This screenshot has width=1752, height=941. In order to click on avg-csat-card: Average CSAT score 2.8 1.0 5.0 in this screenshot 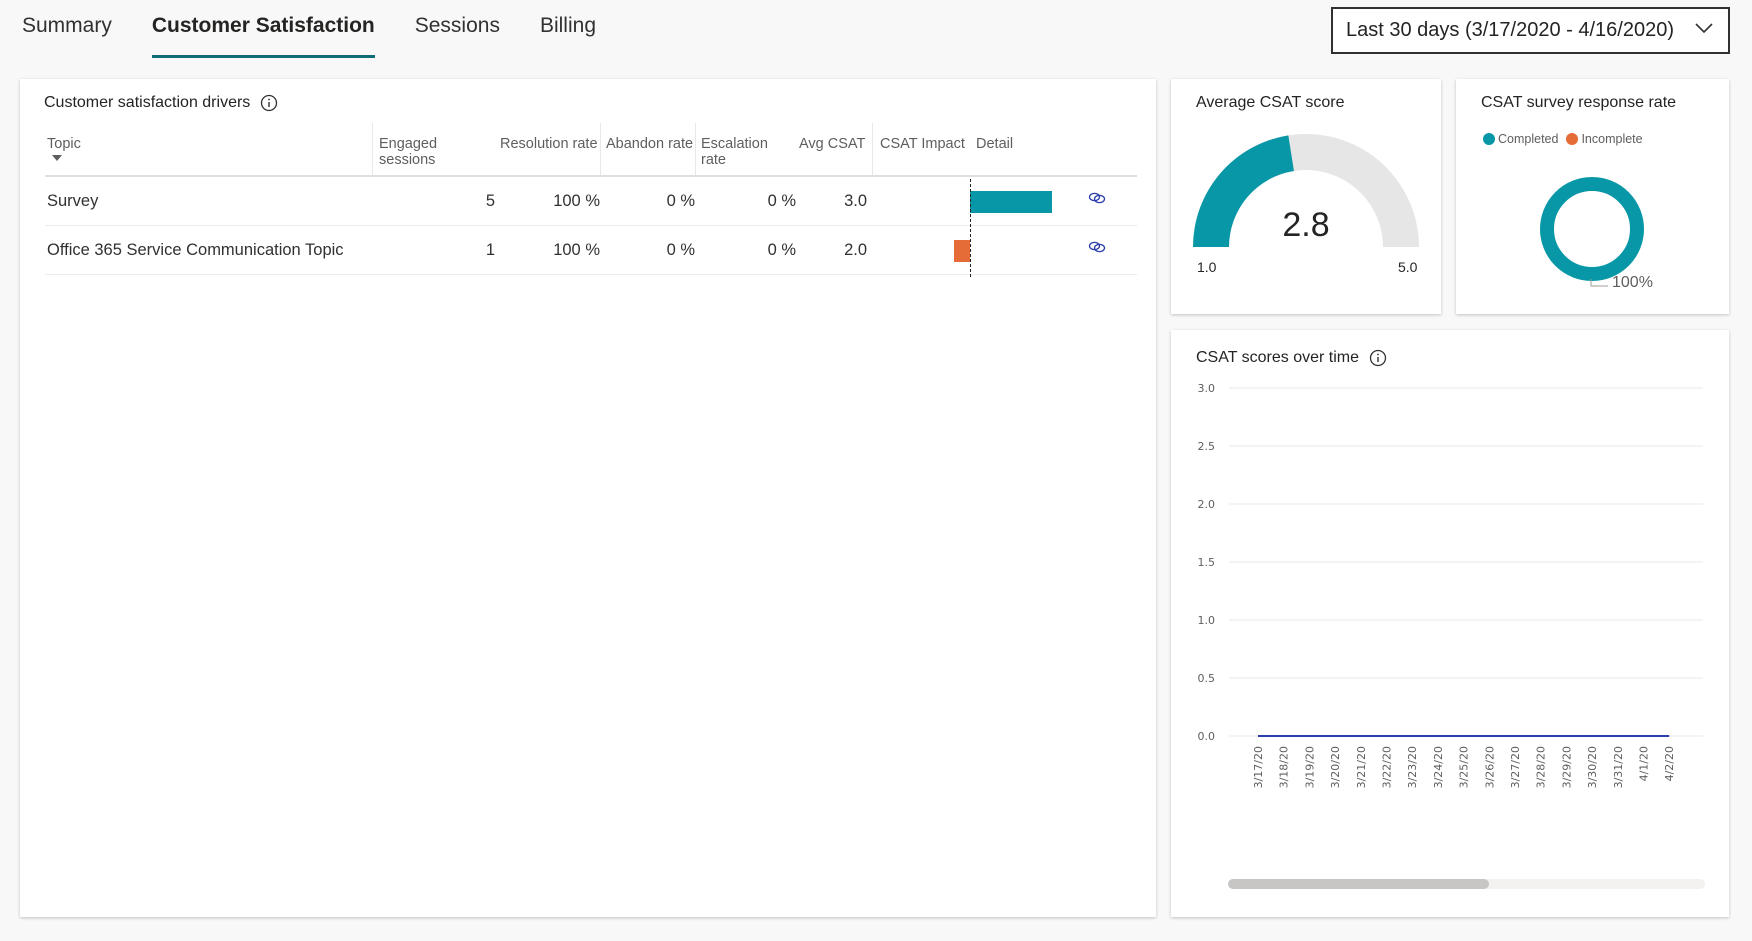, I will do `click(1306, 196)`.